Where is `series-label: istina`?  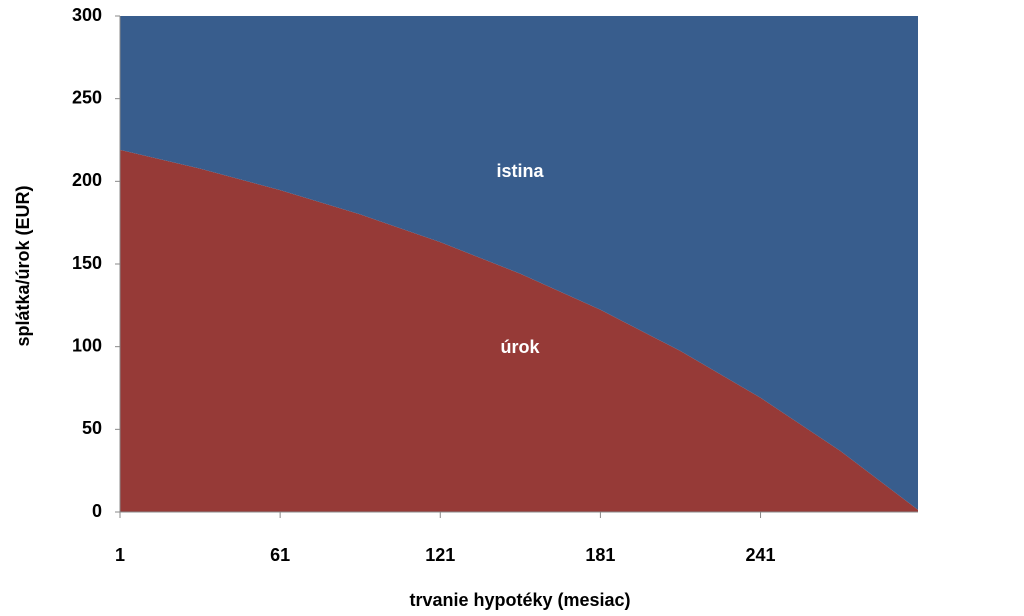
series-label: istina is located at coordinates (520, 171).